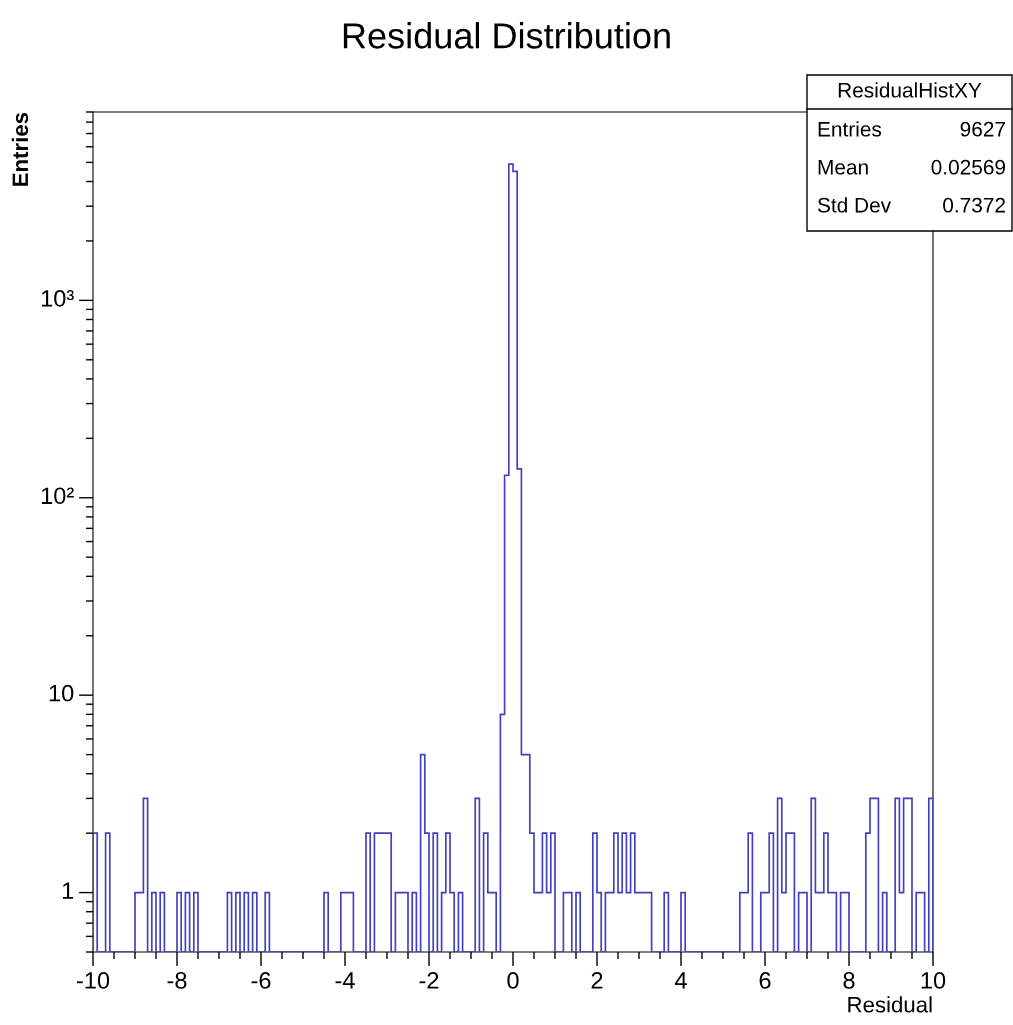  What do you see at coordinates (680, 980) in the screenshot?
I see `x-tick-label: 4` at bounding box center [680, 980].